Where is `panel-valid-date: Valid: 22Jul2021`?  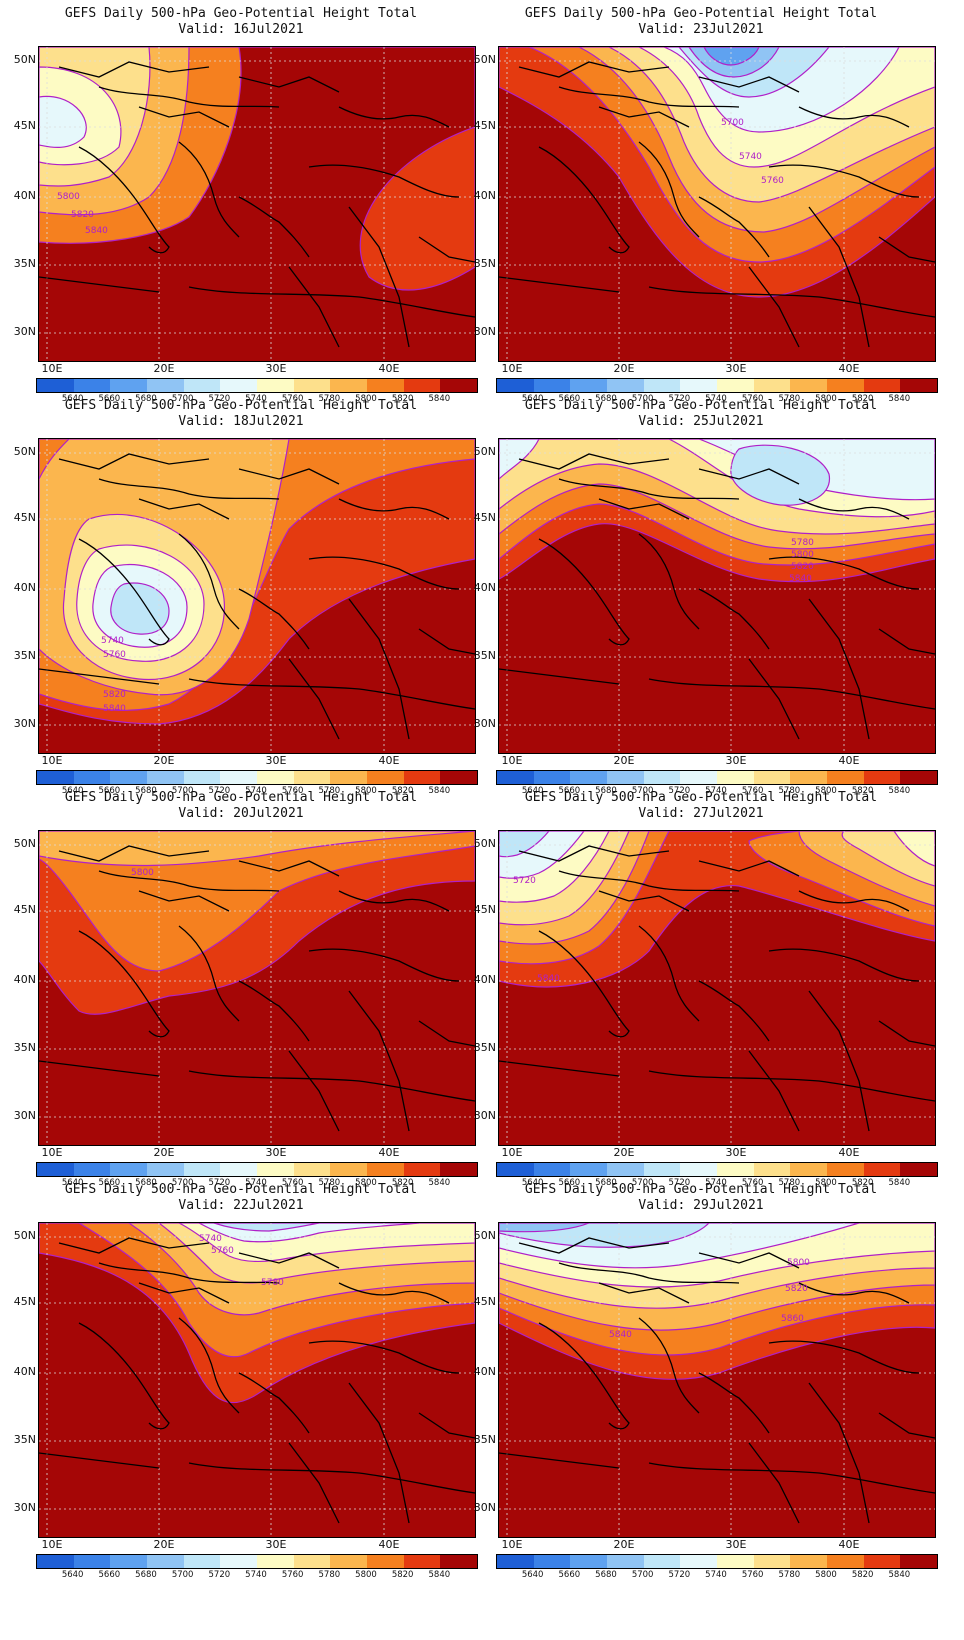
panel-valid-date: Valid: 22Jul2021 is located at coordinates (241, 1205).